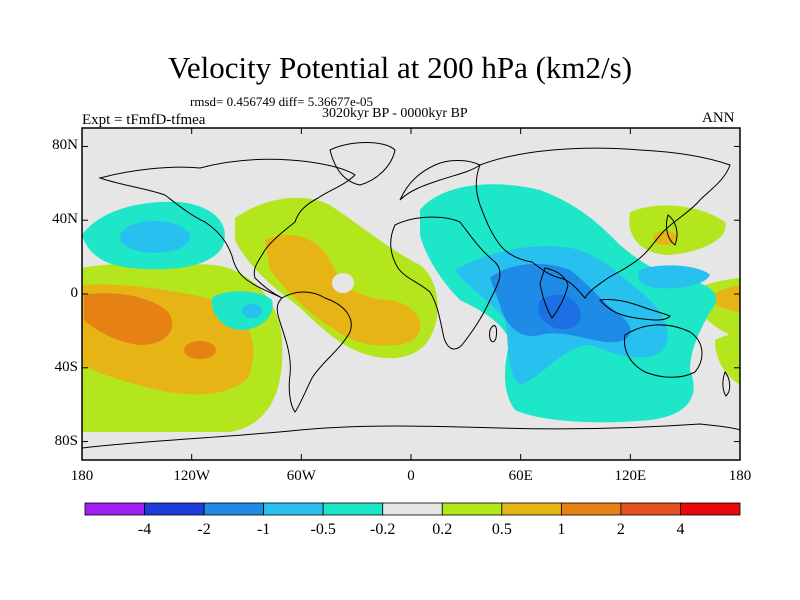  Describe the element at coordinates (343, 283) in the screenshot. I see `contour-hole` at that location.